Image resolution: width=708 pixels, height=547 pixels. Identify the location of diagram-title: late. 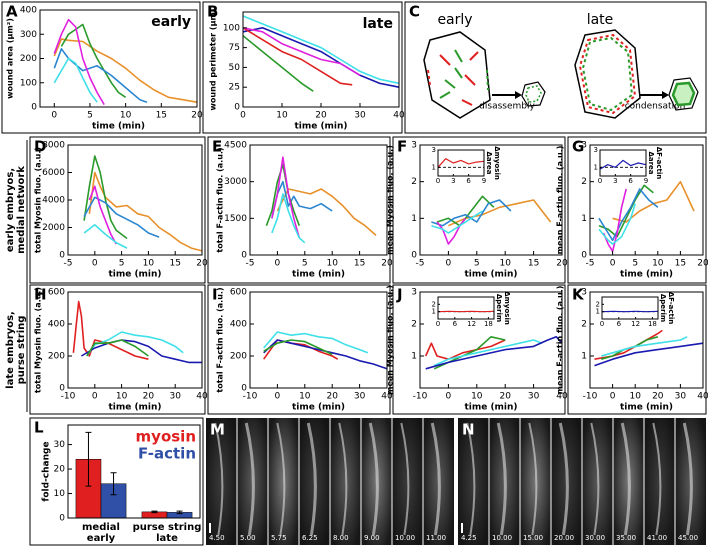
(600, 20).